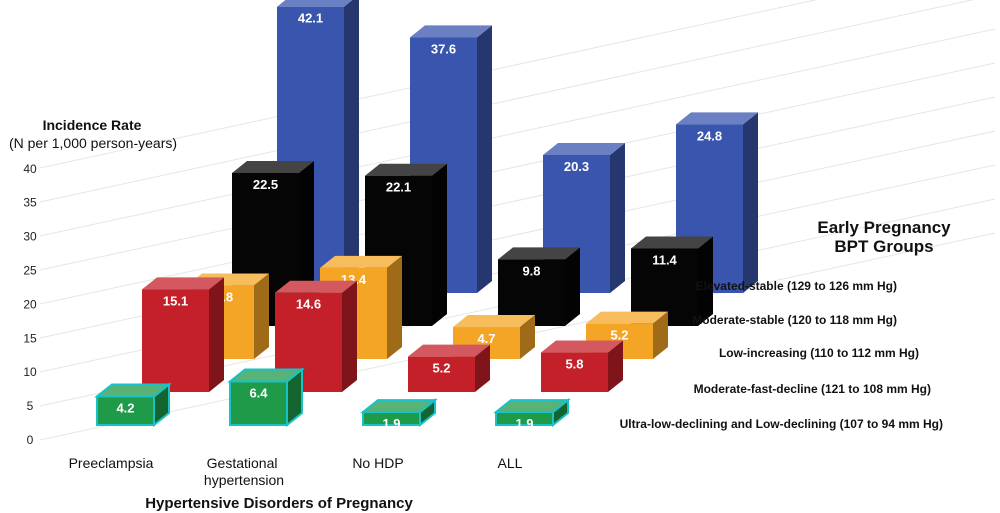 The height and width of the screenshot is (513, 1000). I want to click on y-axis-title: Incidence Rate, so click(92, 125).